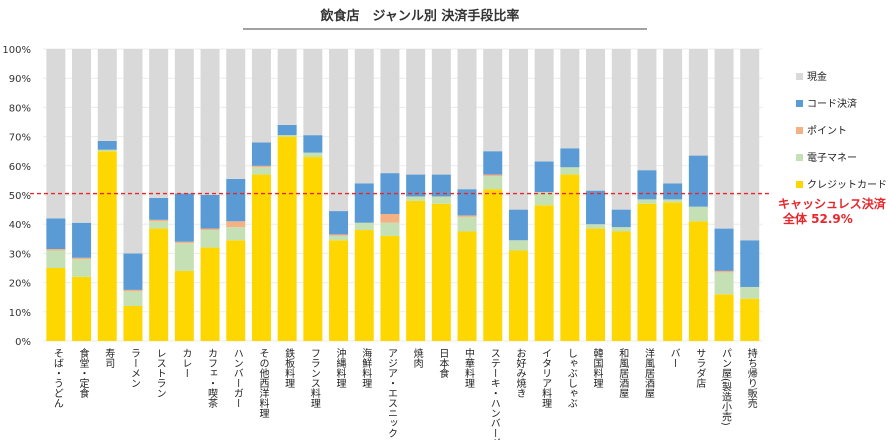 This screenshot has height=440, width=888. Describe the element at coordinates (417, 358) in the screenshot. I see `x-tick-label: 焼肉` at that location.